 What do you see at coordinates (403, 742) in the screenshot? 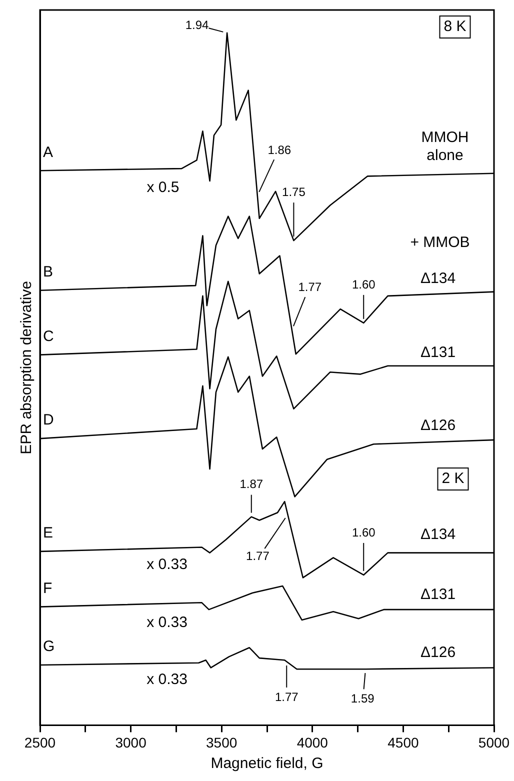
I see `x-tick-label: 4500` at bounding box center [403, 742].